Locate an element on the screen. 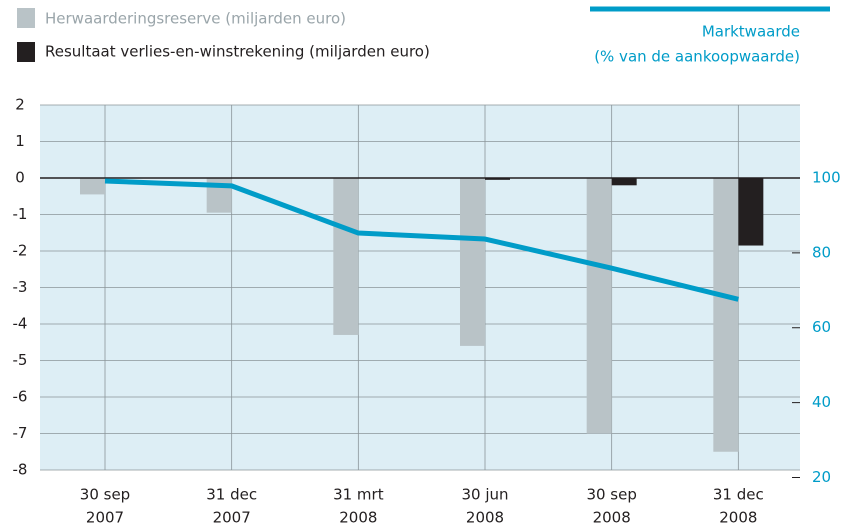 The height and width of the screenshot is (527, 853). x-tick-label: 31 mrt is located at coordinates (358, 495).